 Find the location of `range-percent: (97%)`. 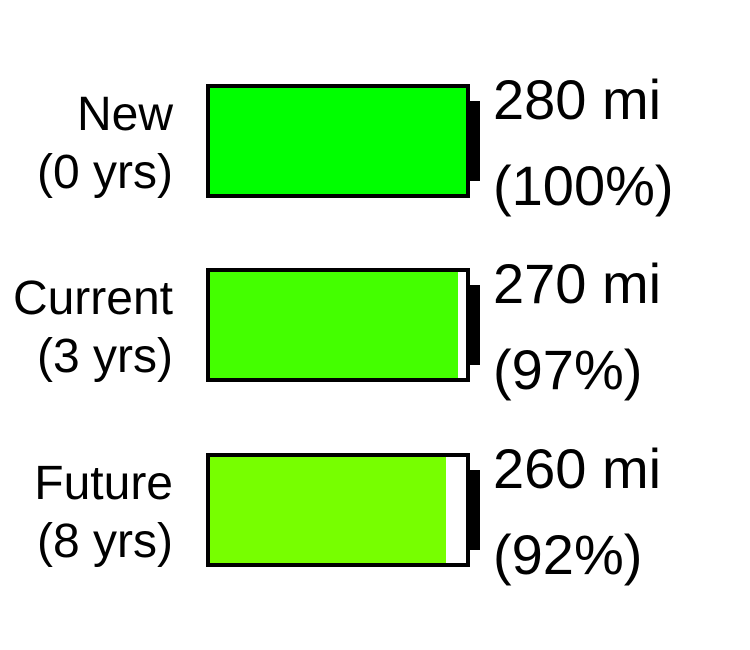

range-percent: (97%) is located at coordinates (568, 369).